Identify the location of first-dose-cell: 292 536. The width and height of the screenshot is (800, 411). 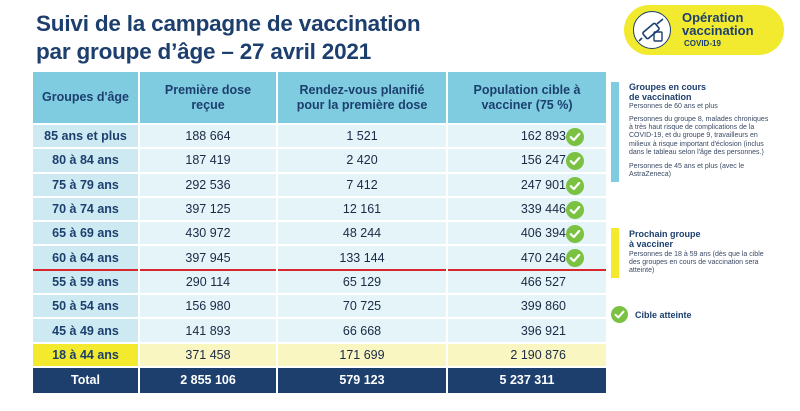
(208, 184).